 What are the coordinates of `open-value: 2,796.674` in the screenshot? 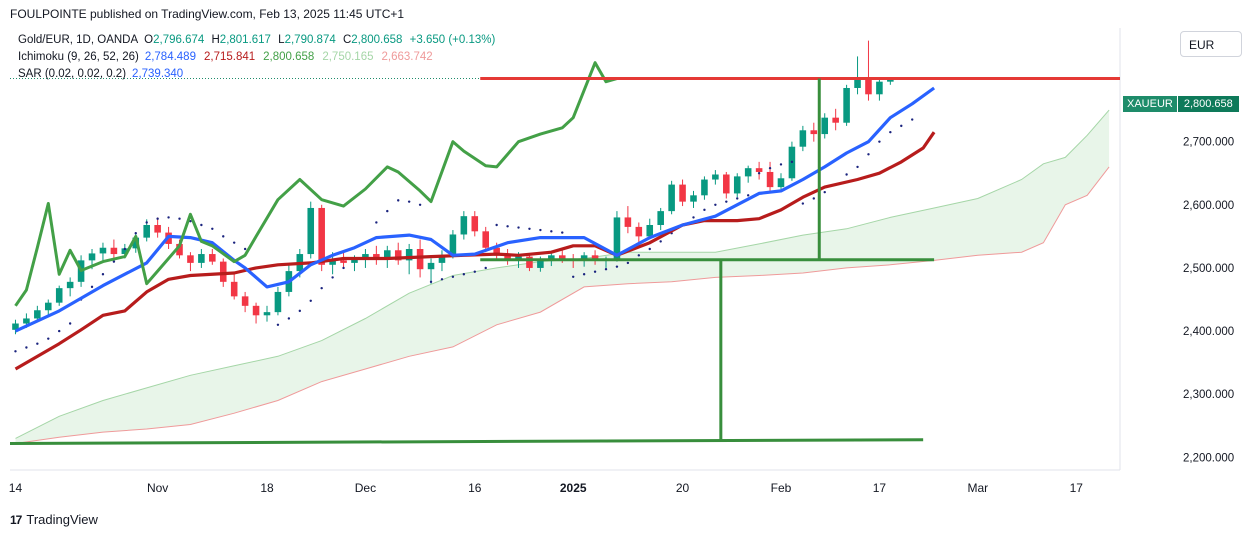 It's located at (179, 40).